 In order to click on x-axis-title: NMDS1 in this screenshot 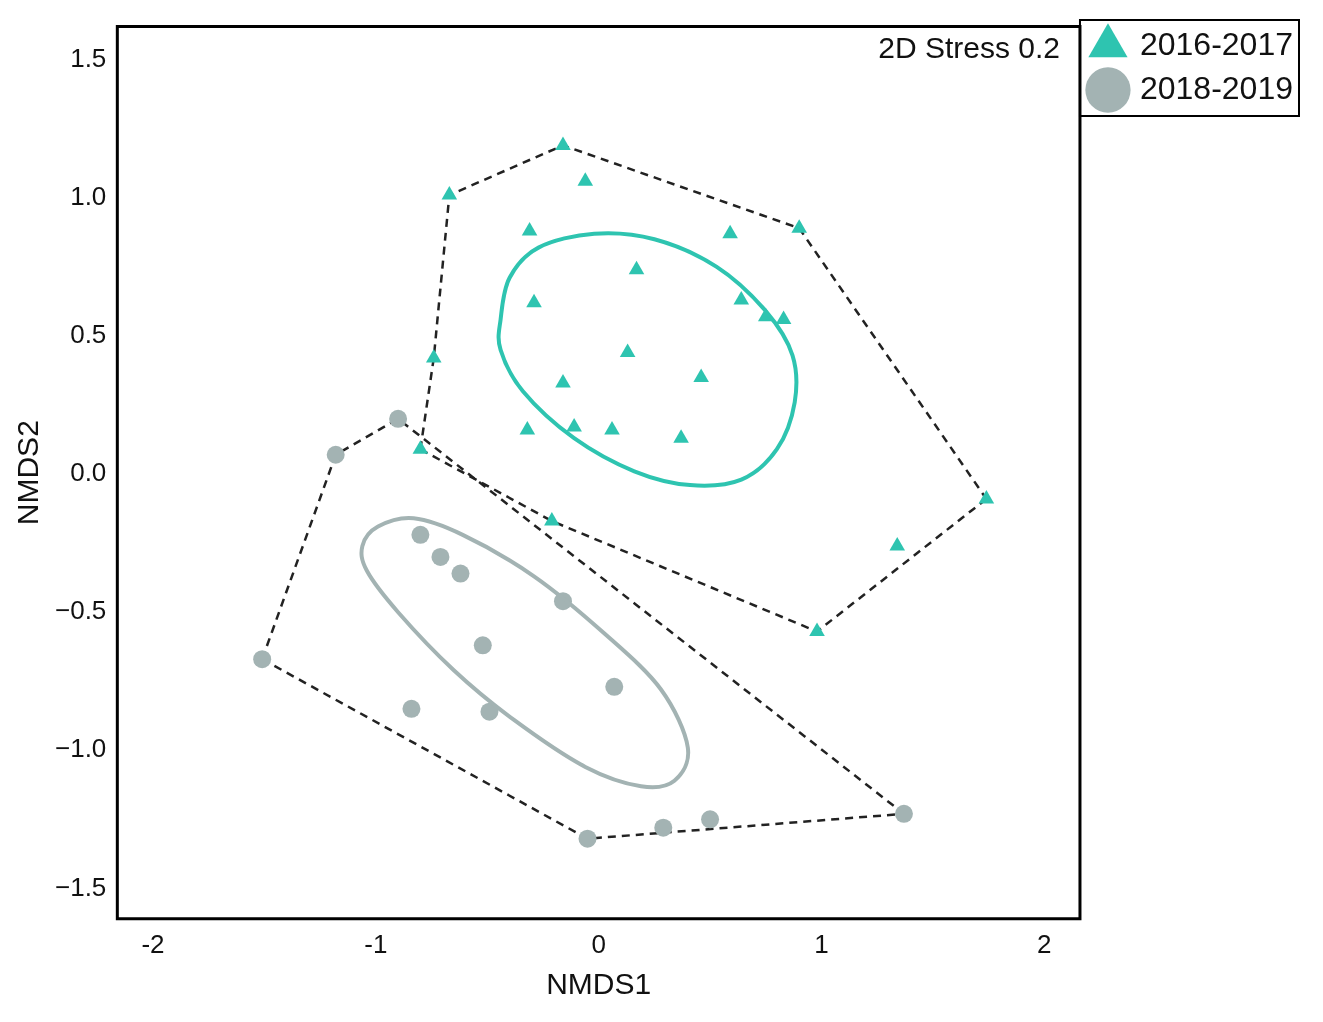, I will do `click(599, 984)`.